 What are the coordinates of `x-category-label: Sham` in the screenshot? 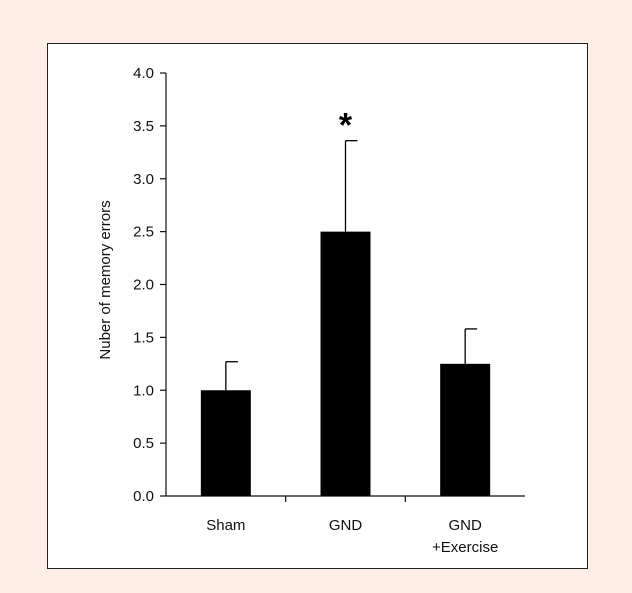 It's located at (225, 525).